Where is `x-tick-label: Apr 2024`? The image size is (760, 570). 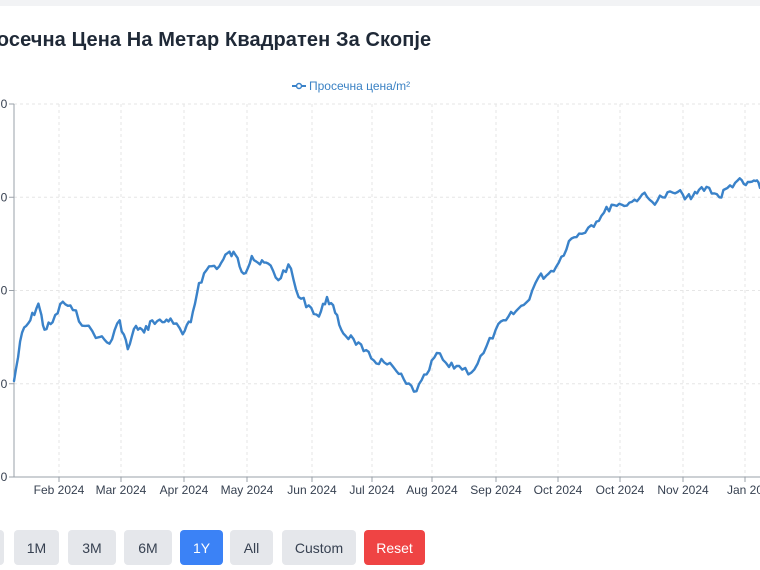 x-tick-label: Apr 2024 is located at coordinates (184, 490).